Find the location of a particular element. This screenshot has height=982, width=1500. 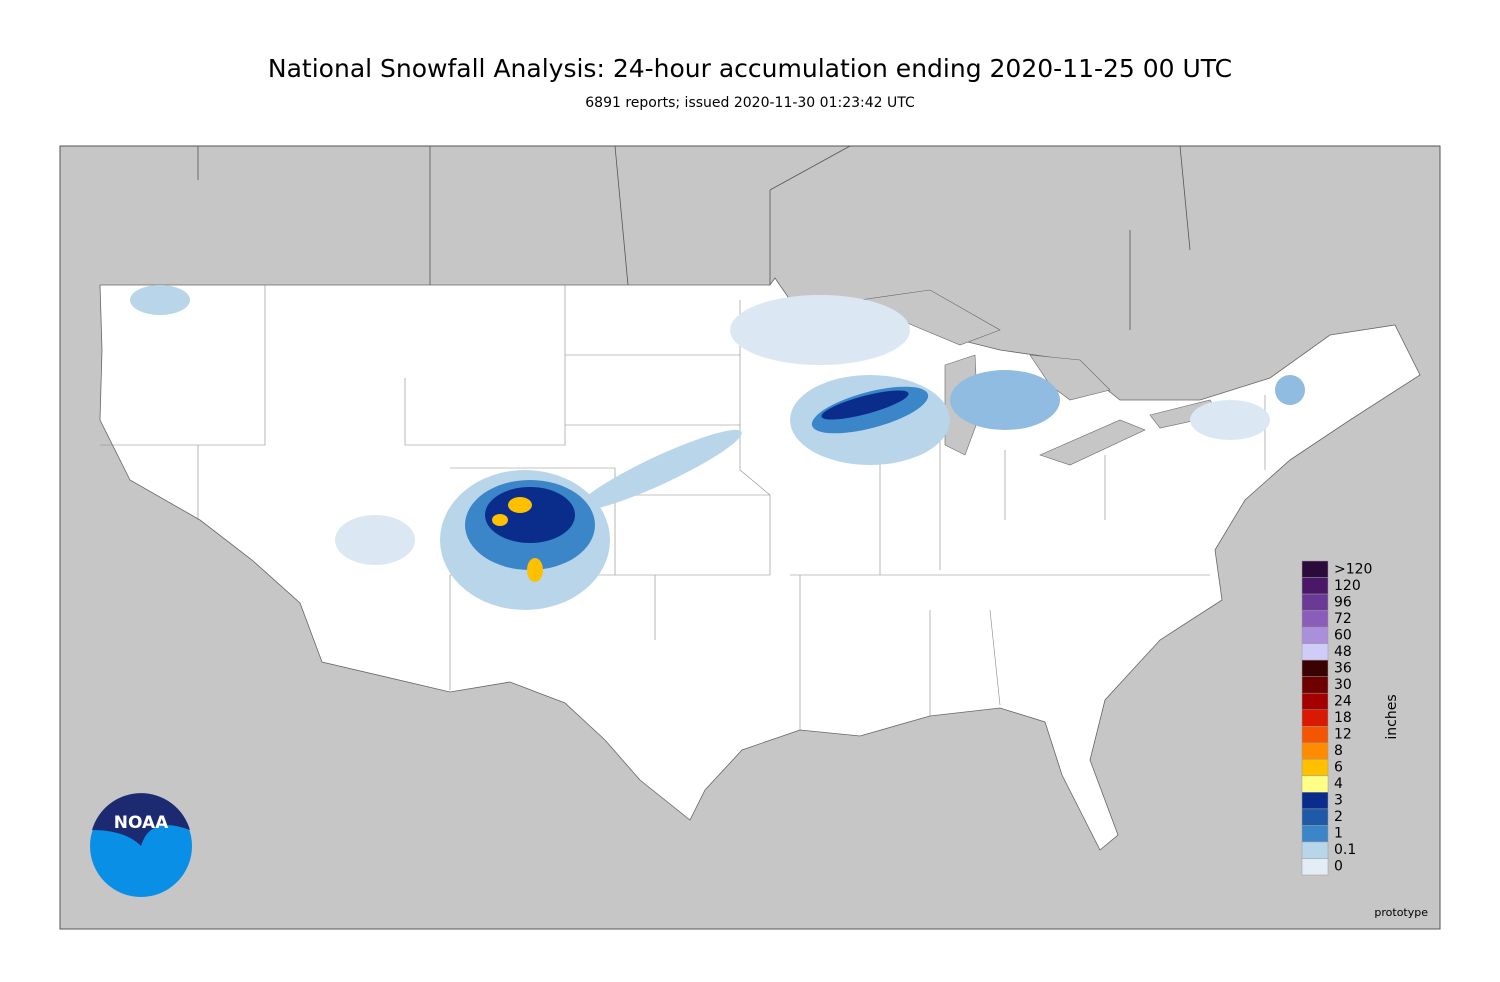

colorbar-label: 2 is located at coordinates (1338, 817).